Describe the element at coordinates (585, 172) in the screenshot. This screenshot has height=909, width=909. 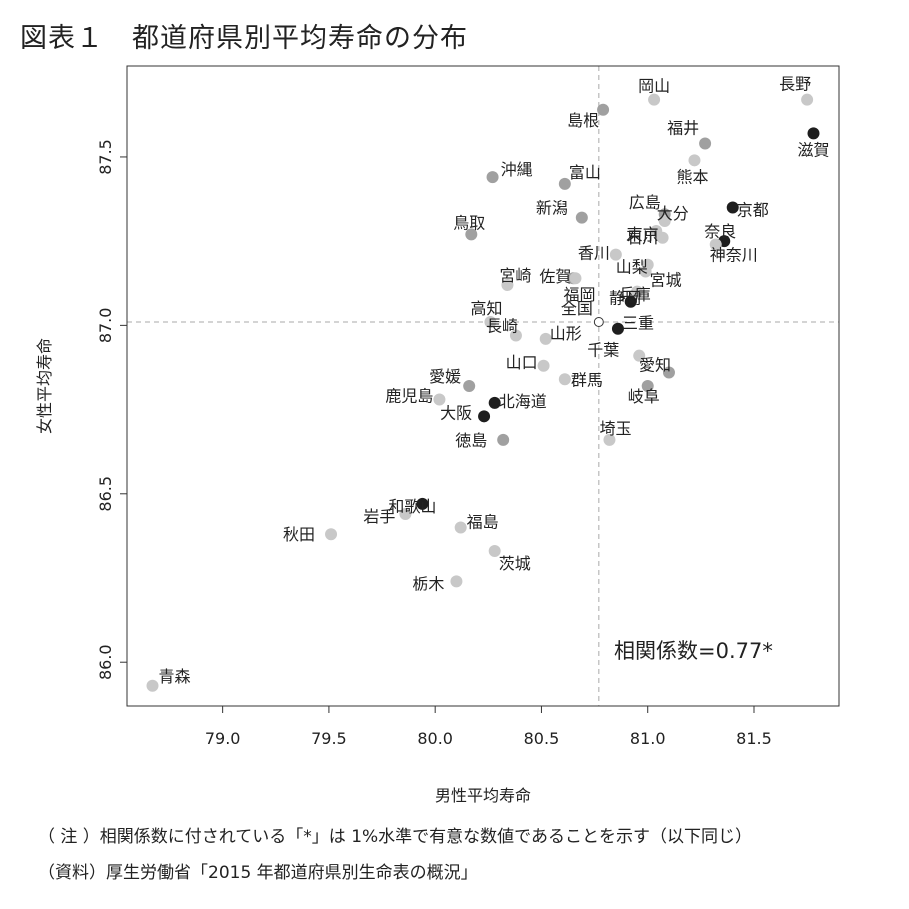
I see `point-label: 富山` at that location.